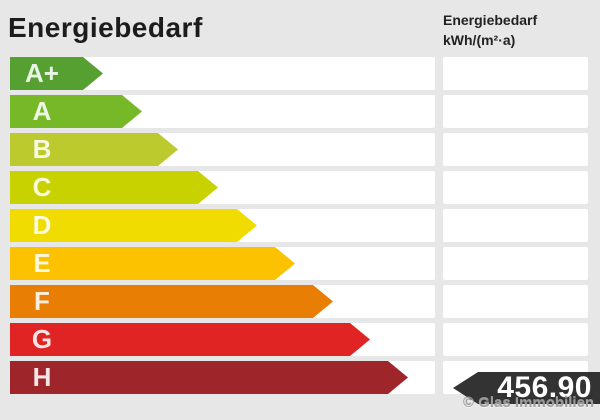  I want to click on band-arrow-D: D, so click(133, 225).